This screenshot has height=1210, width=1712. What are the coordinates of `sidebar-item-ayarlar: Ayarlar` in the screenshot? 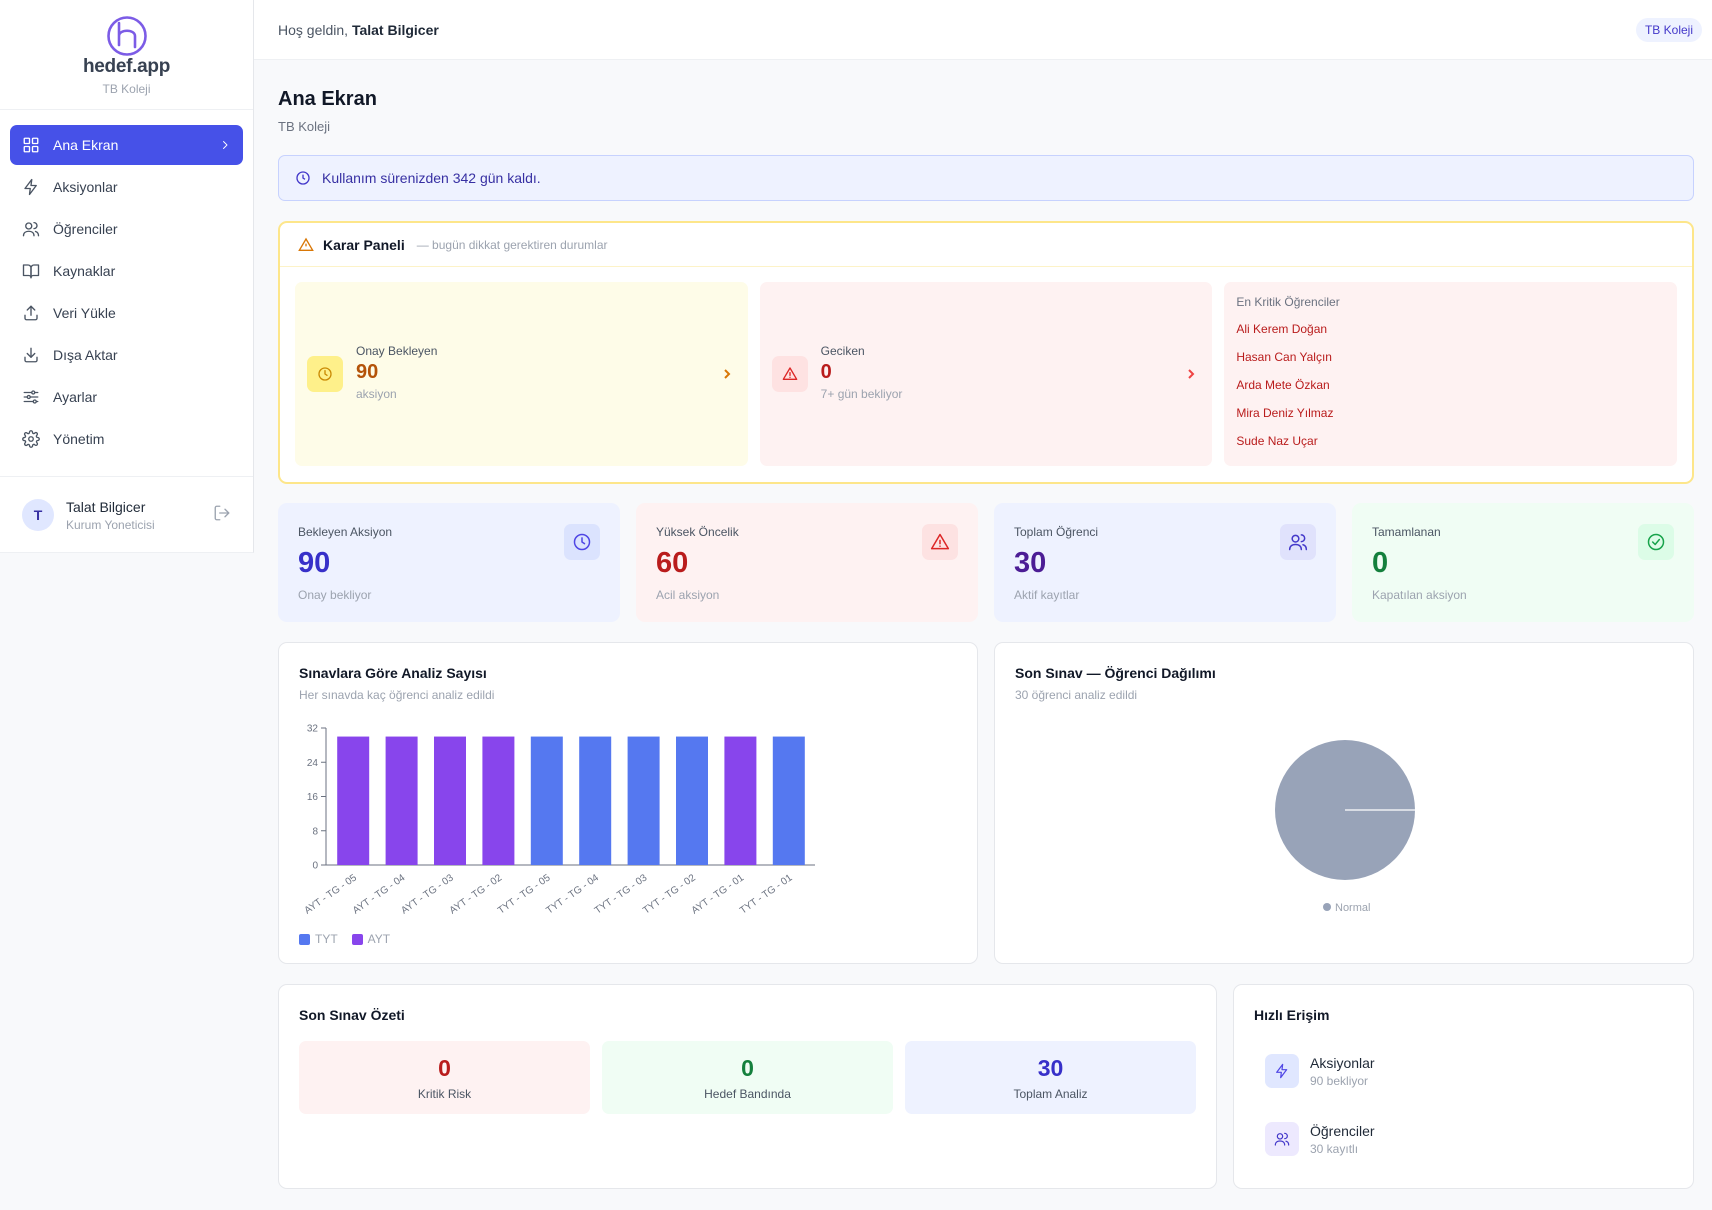 It's located at (126, 397).